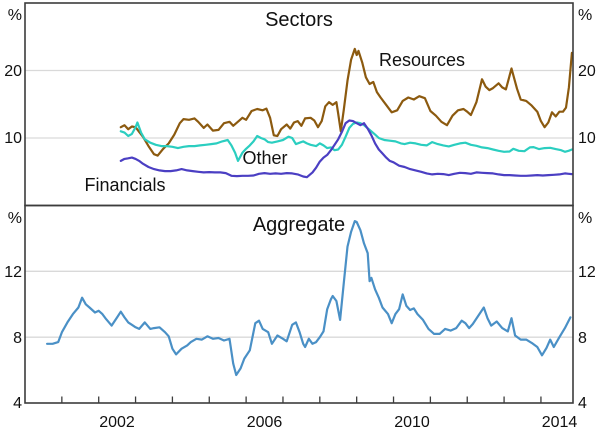 The image size is (600, 436). Describe the element at coordinates (15, 218) in the screenshot. I see `bottom-unit-left: %` at that location.